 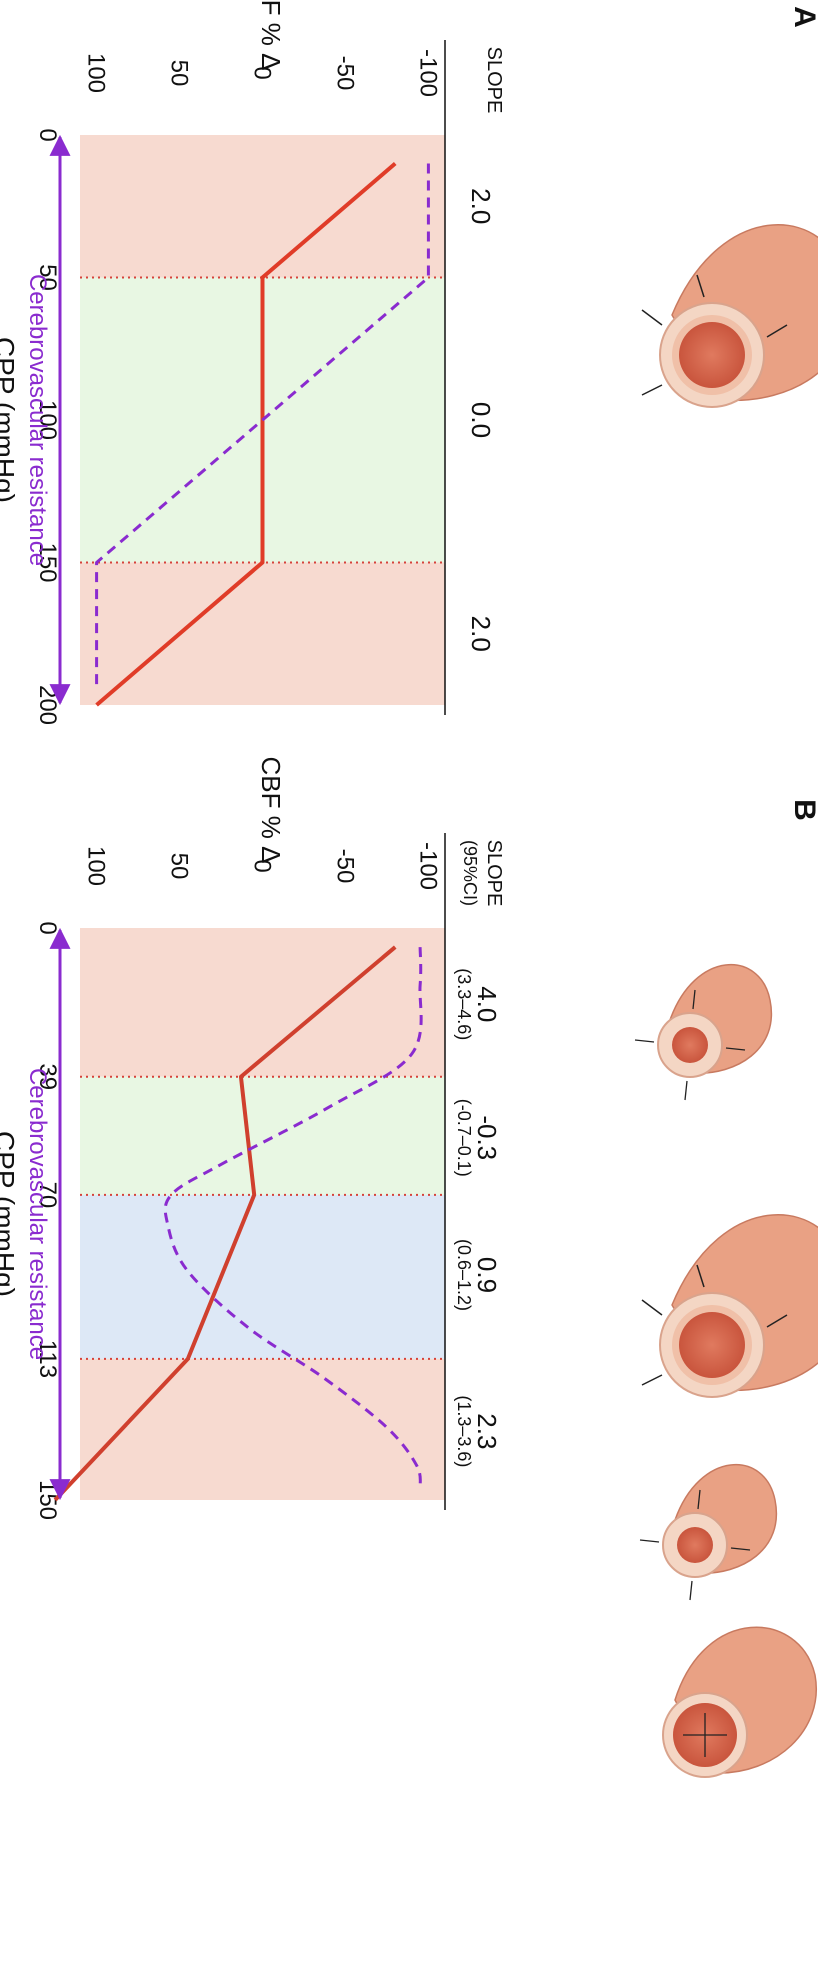 I want to click on slope-value: 2.3, so click(x=487, y=1431).